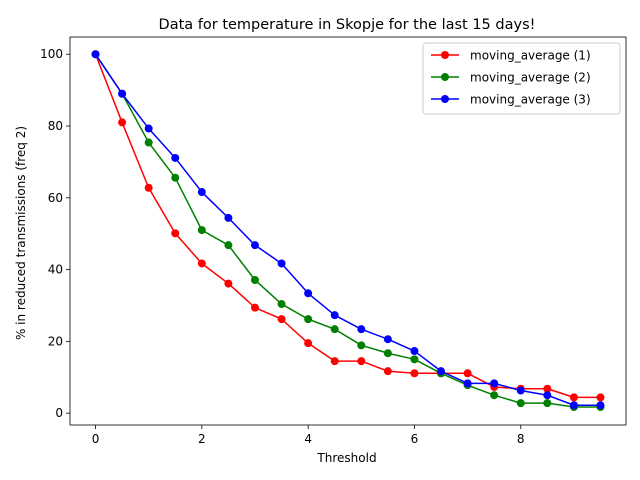 Image resolution: width=640 pixels, height=480 pixels. I want to click on y-tick-label: 20, so click(55, 341).